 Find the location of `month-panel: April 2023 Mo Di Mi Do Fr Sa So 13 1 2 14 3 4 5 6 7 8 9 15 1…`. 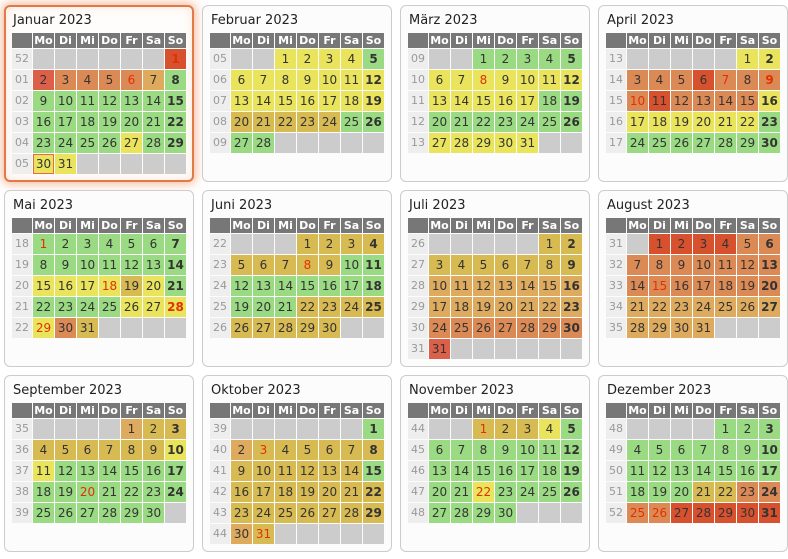

month-panel: April 2023 Mo Di Mi Do Fr Sa So 13 1 2 14 3 4 5 6 7 8 9 15 1… is located at coordinates (693, 93).